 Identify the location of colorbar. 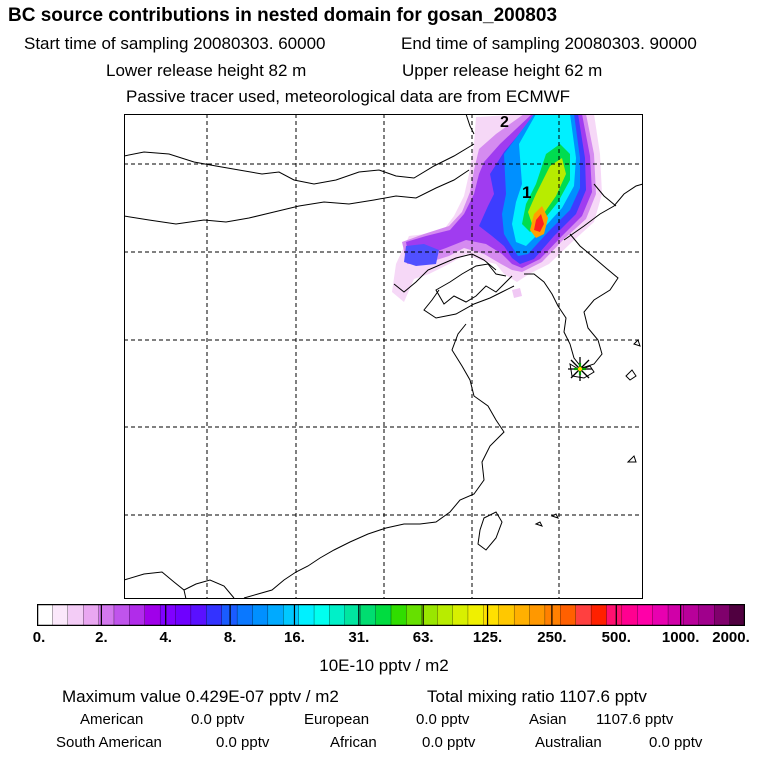
(391, 615).